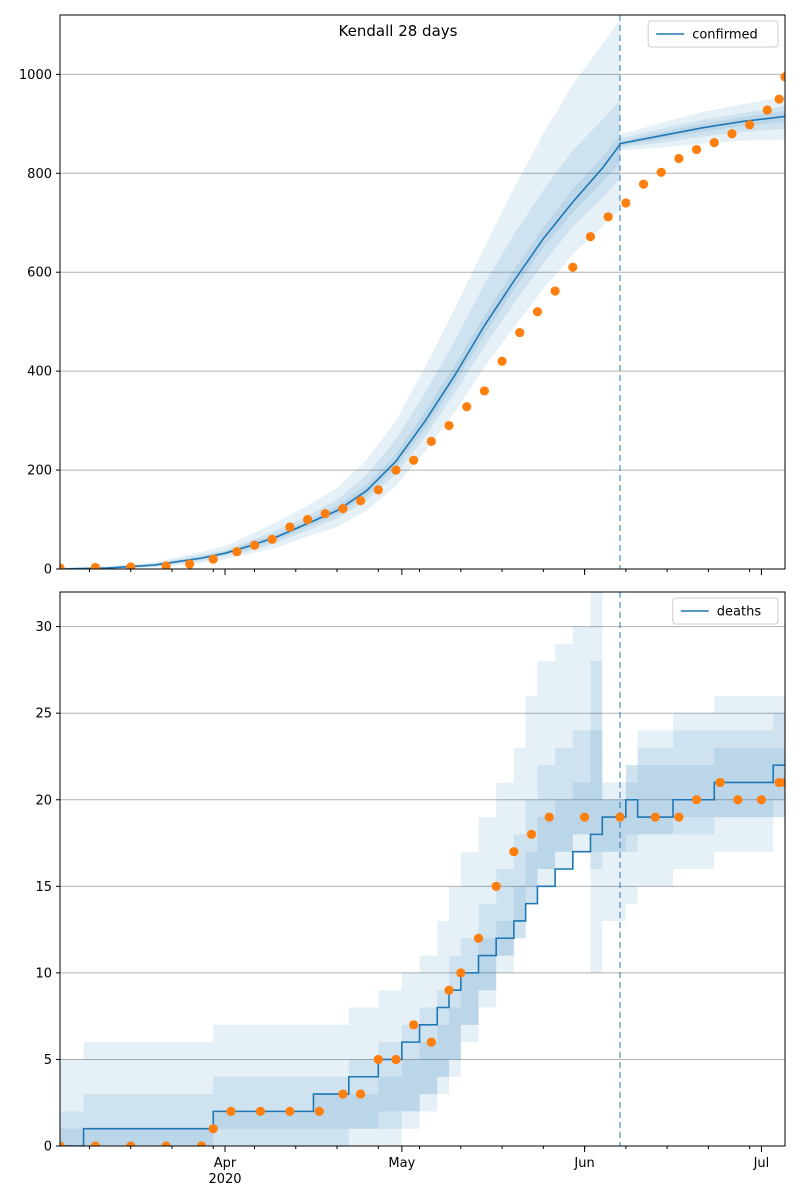  What do you see at coordinates (39, 372) in the screenshot?
I see `y-tick-label: 400` at bounding box center [39, 372].